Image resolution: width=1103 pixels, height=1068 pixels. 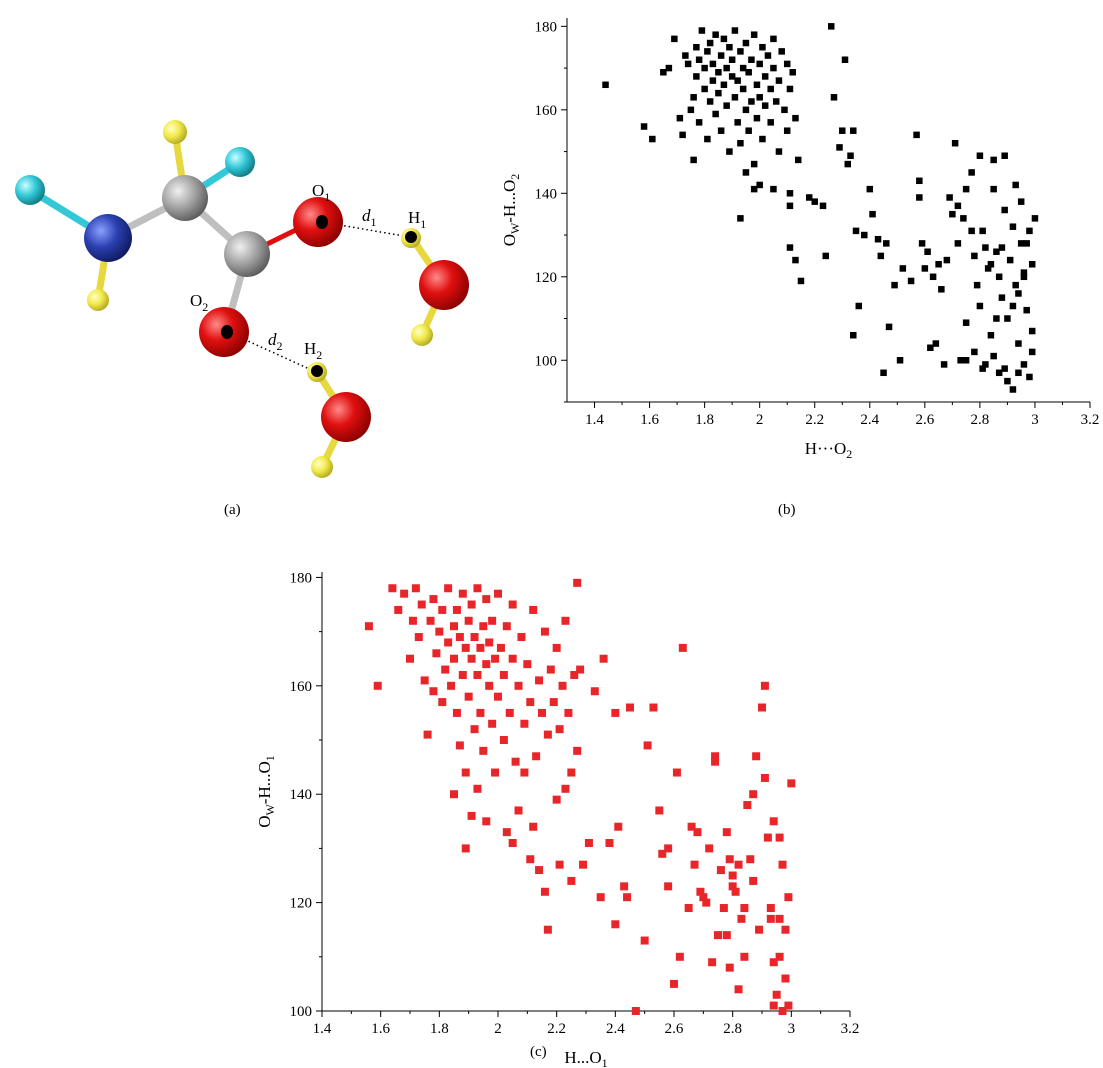 I want to click on y-tick-label: 140, so click(x=546, y=194).